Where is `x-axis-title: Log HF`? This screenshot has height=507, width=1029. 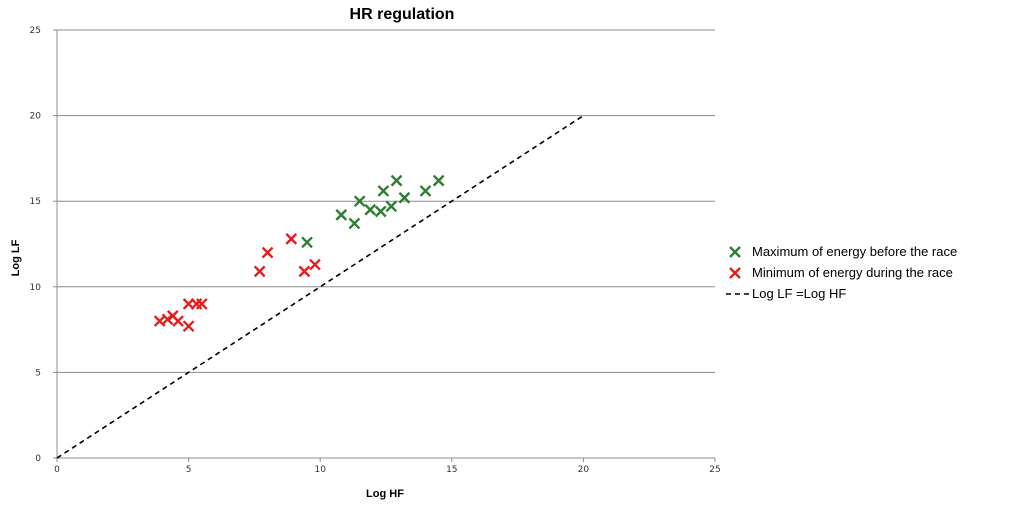
x-axis-title: Log HF is located at coordinates (385, 494).